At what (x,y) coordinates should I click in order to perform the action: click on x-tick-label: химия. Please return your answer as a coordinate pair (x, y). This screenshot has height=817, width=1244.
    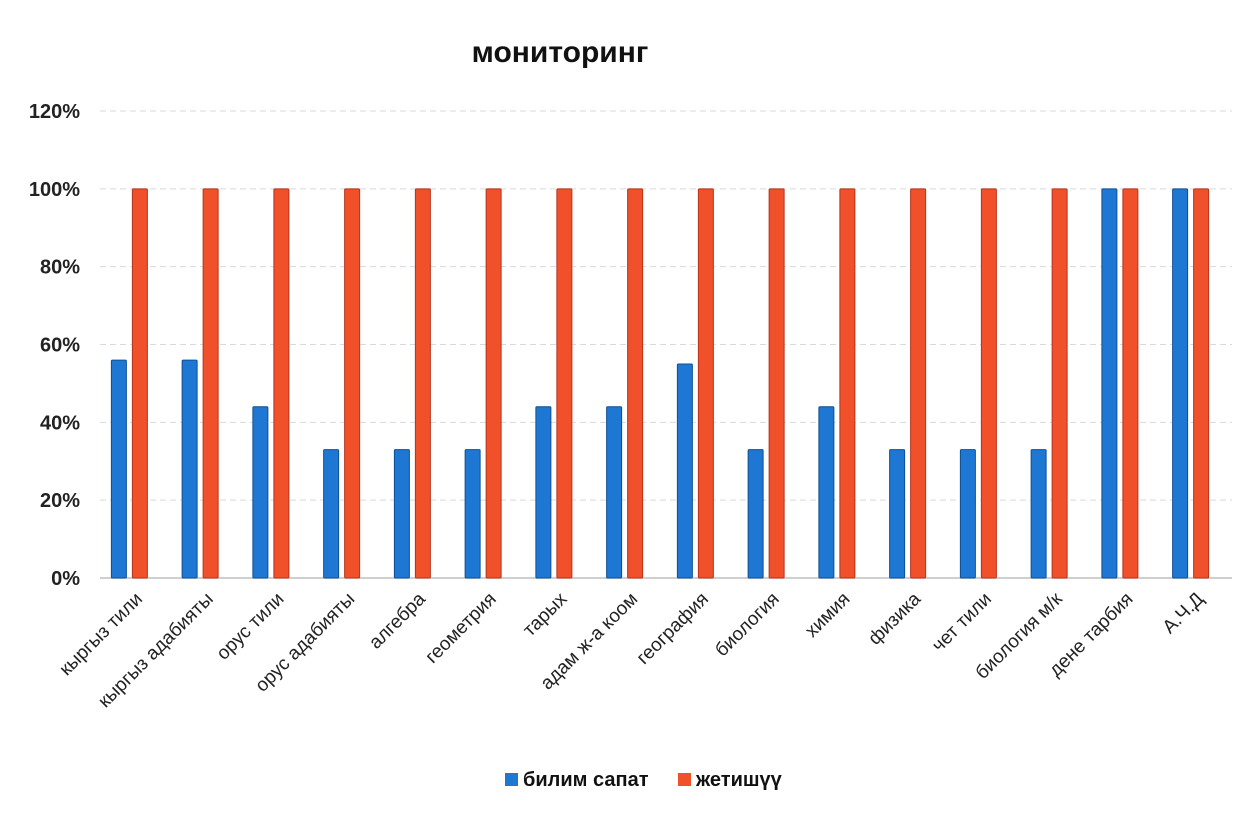
    Looking at the image, I should click on (827, 615).